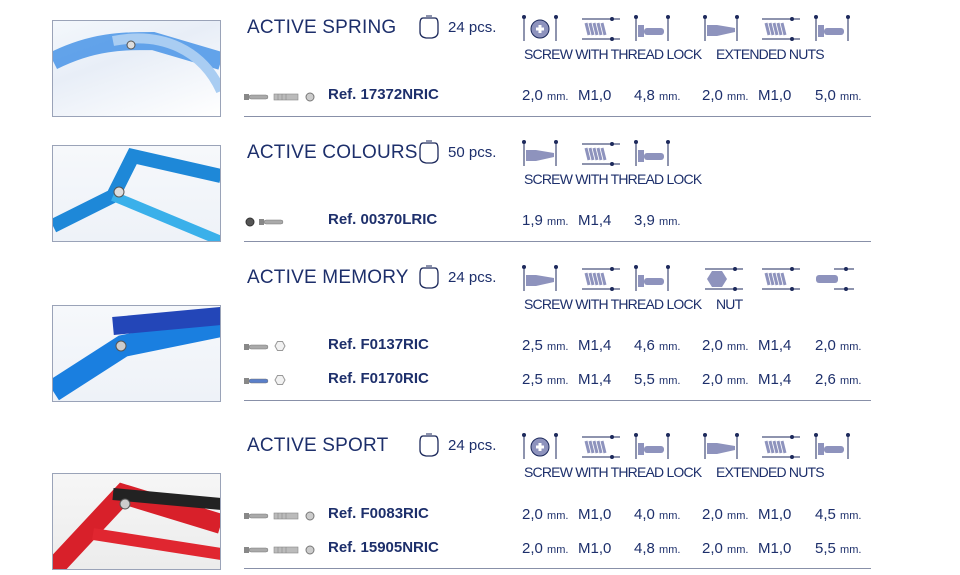 The image size is (960, 575). What do you see at coordinates (545, 220) in the screenshot?
I see `spec-value: 1,9 mm.` at bounding box center [545, 220].